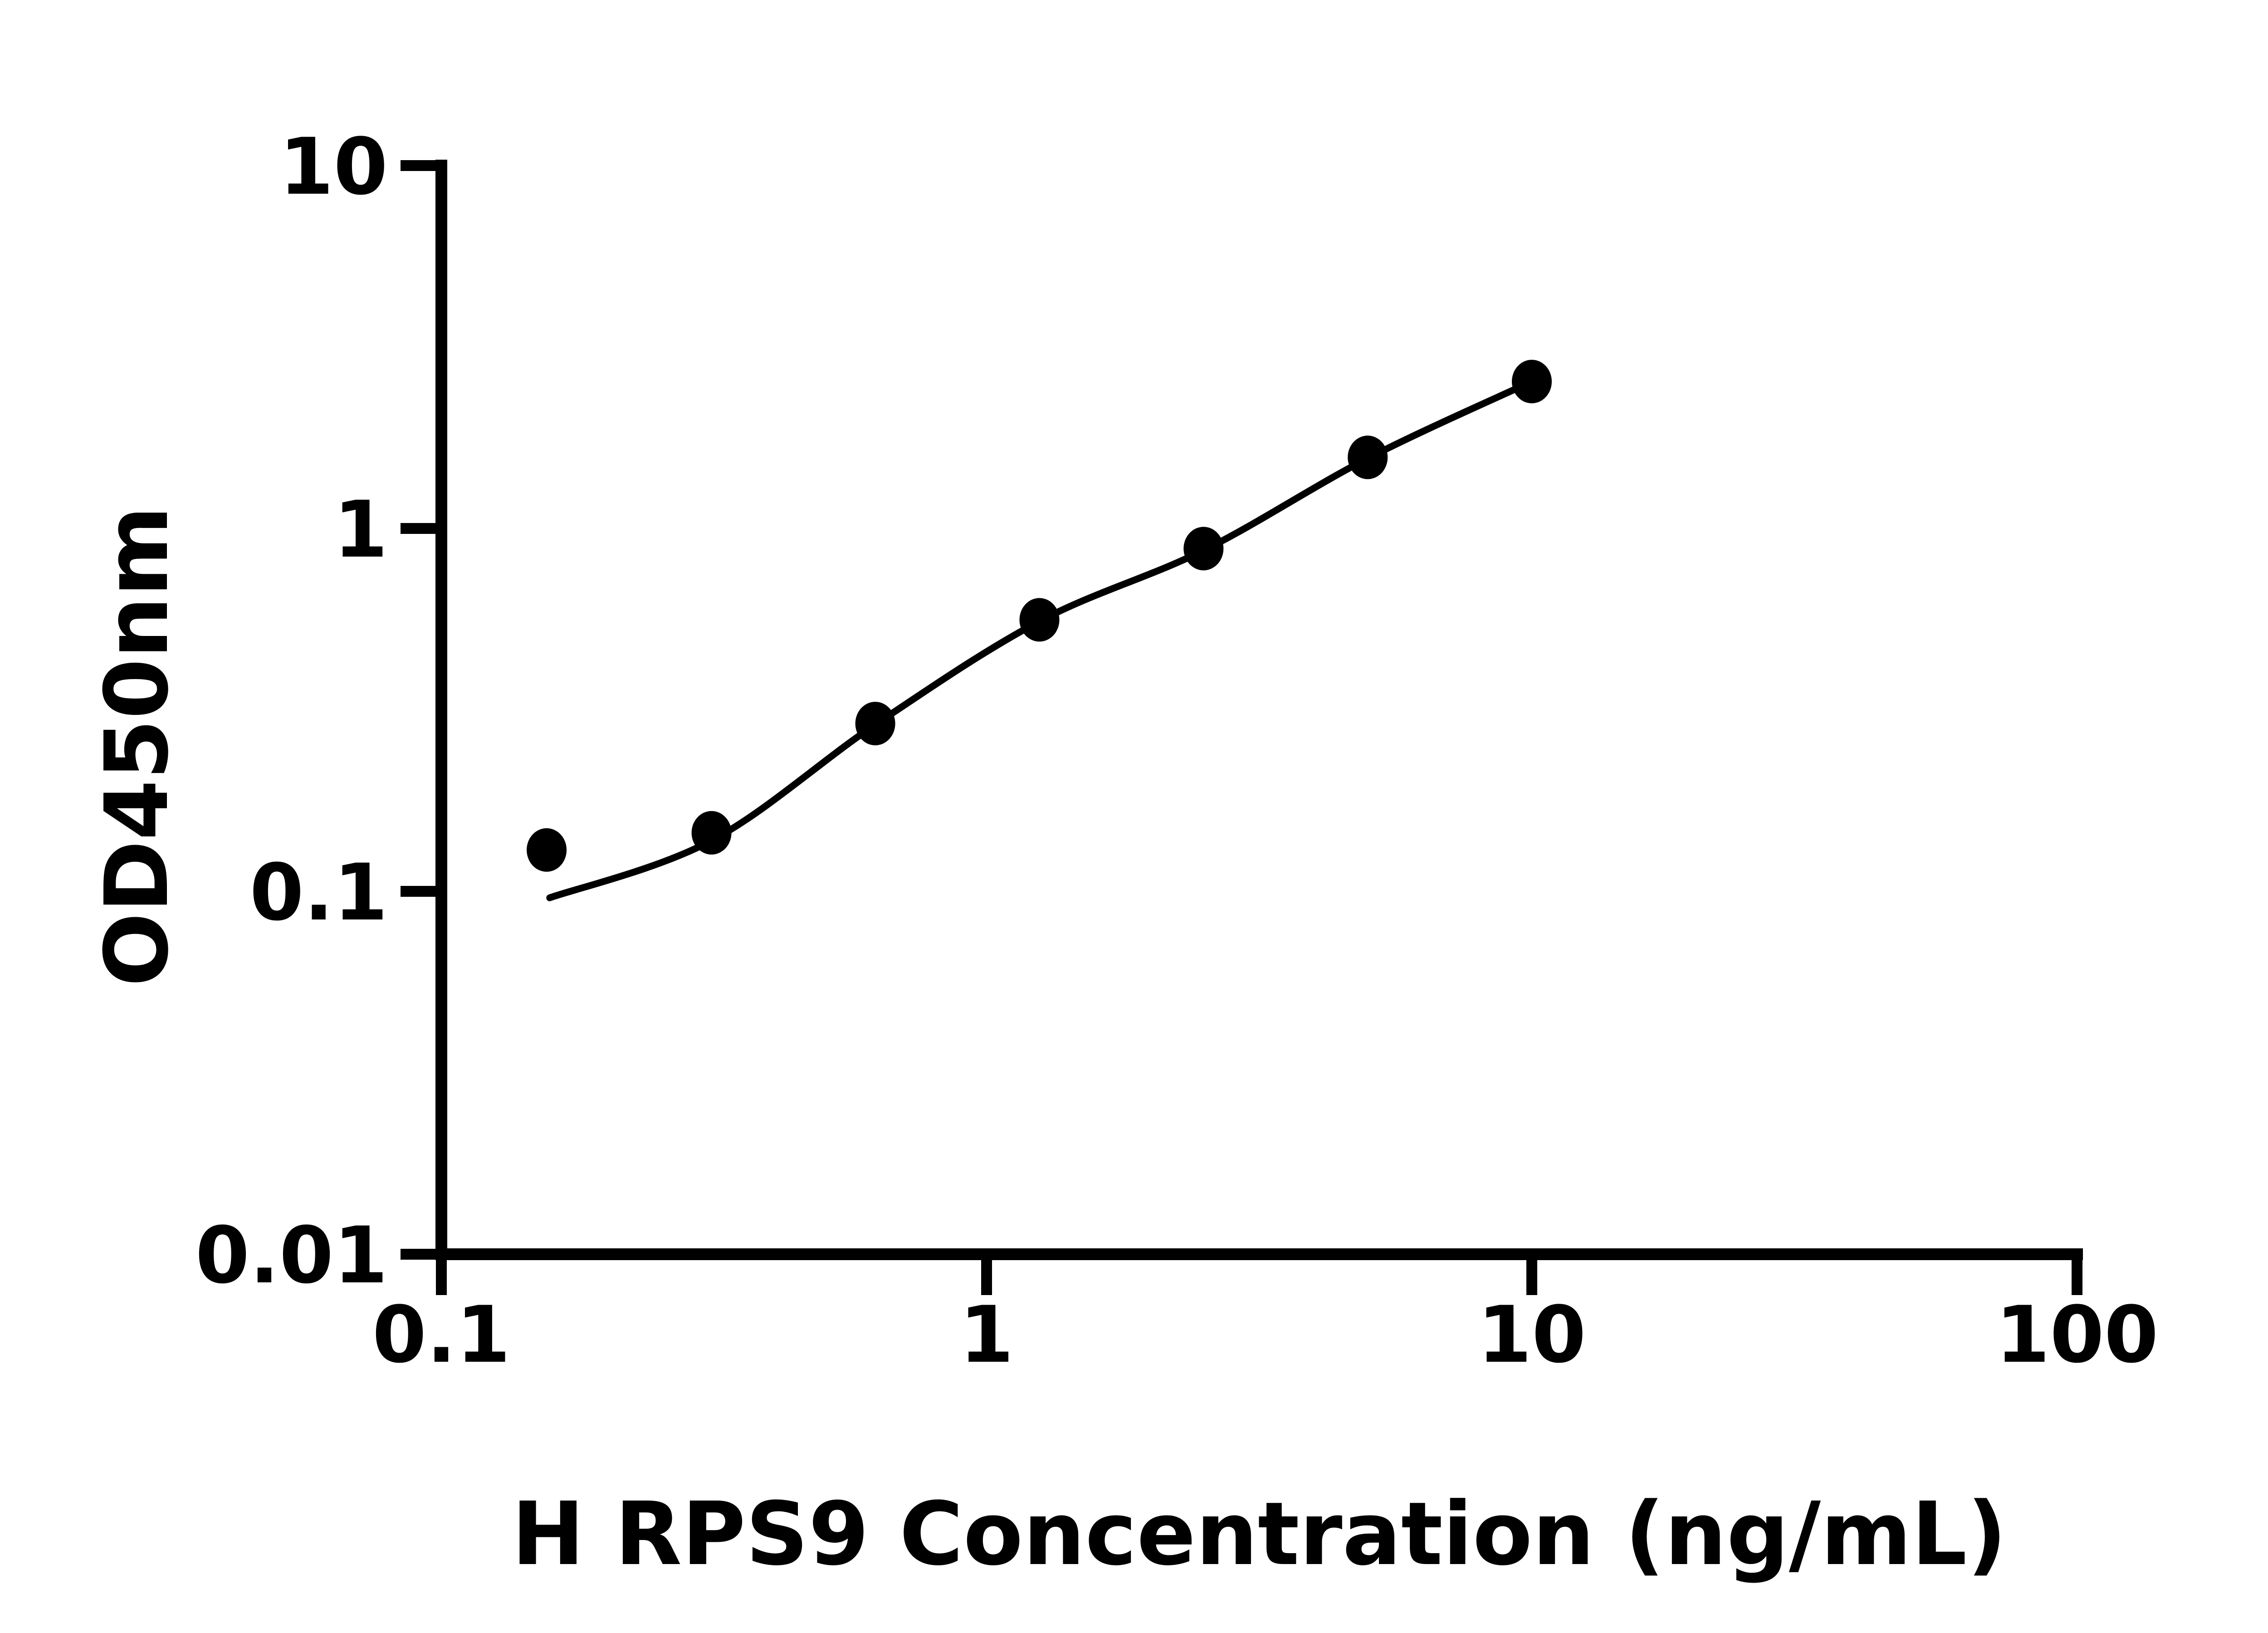  What do you see at coordinates (1532, 1334) in the screenshot?
I see `x-tick-label: 10` at bounding box center [1532, 1334].